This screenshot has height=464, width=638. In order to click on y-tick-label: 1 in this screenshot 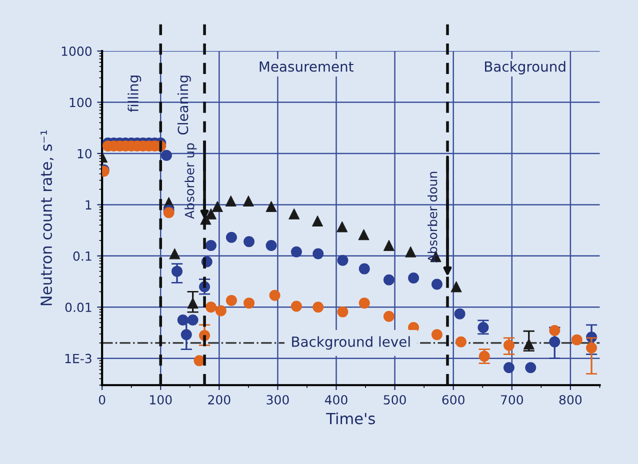, I will do `click(89, 205)`.